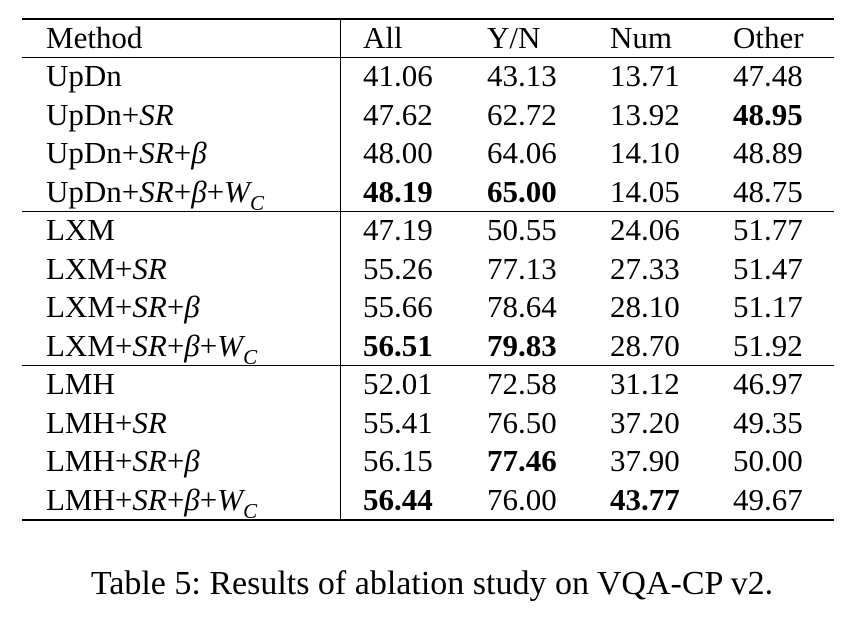  What do you see at coordinates (645, 114) in the screenshot?
I see `value-cell: 13.92` at bounding box center [645, 114].